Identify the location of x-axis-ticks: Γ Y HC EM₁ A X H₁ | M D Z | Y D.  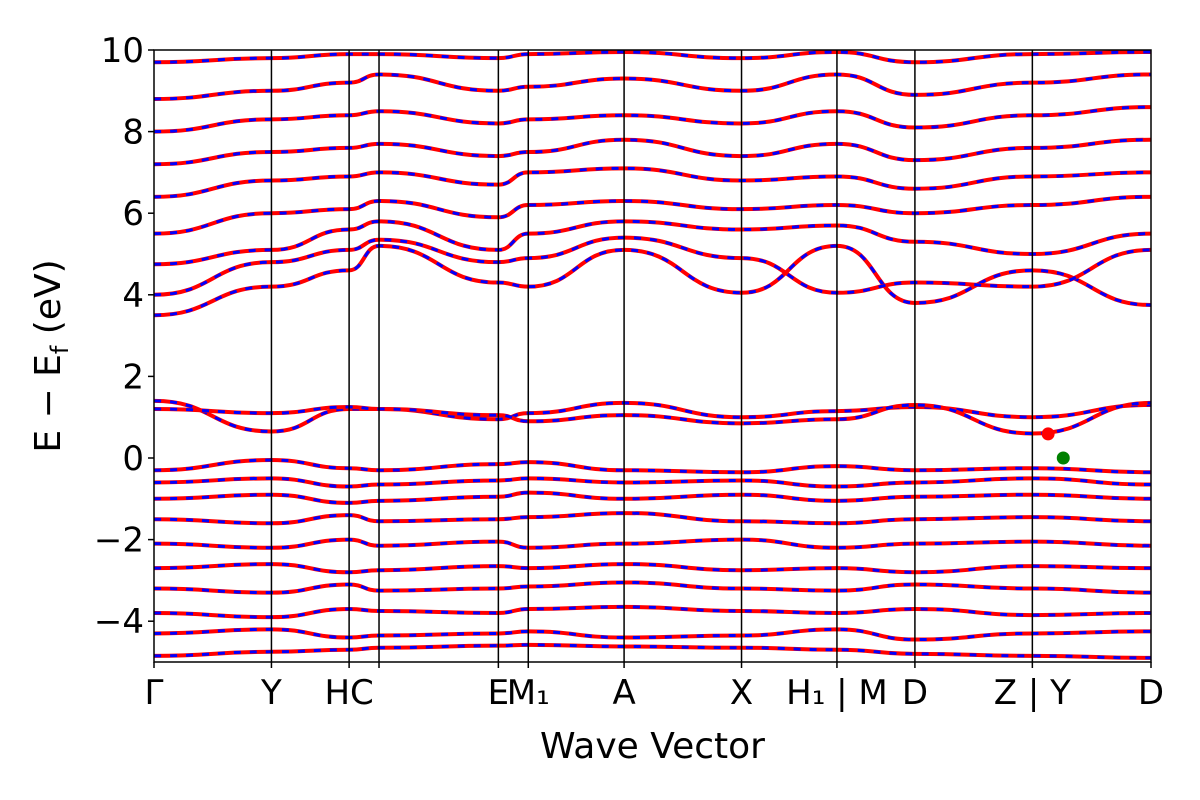
(654, 687).